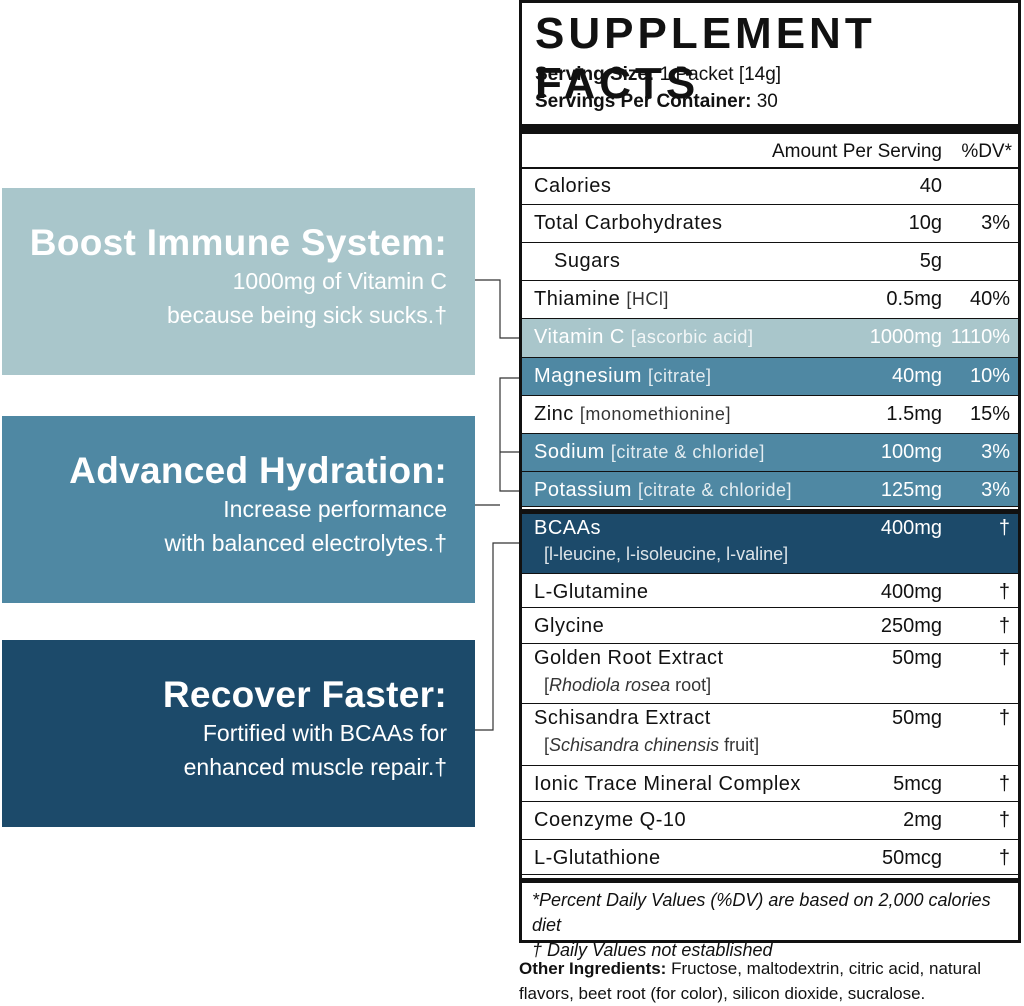 This screenshot has height=1006, width=1024. I want to click on amount: 125mg, so click(911, 490).